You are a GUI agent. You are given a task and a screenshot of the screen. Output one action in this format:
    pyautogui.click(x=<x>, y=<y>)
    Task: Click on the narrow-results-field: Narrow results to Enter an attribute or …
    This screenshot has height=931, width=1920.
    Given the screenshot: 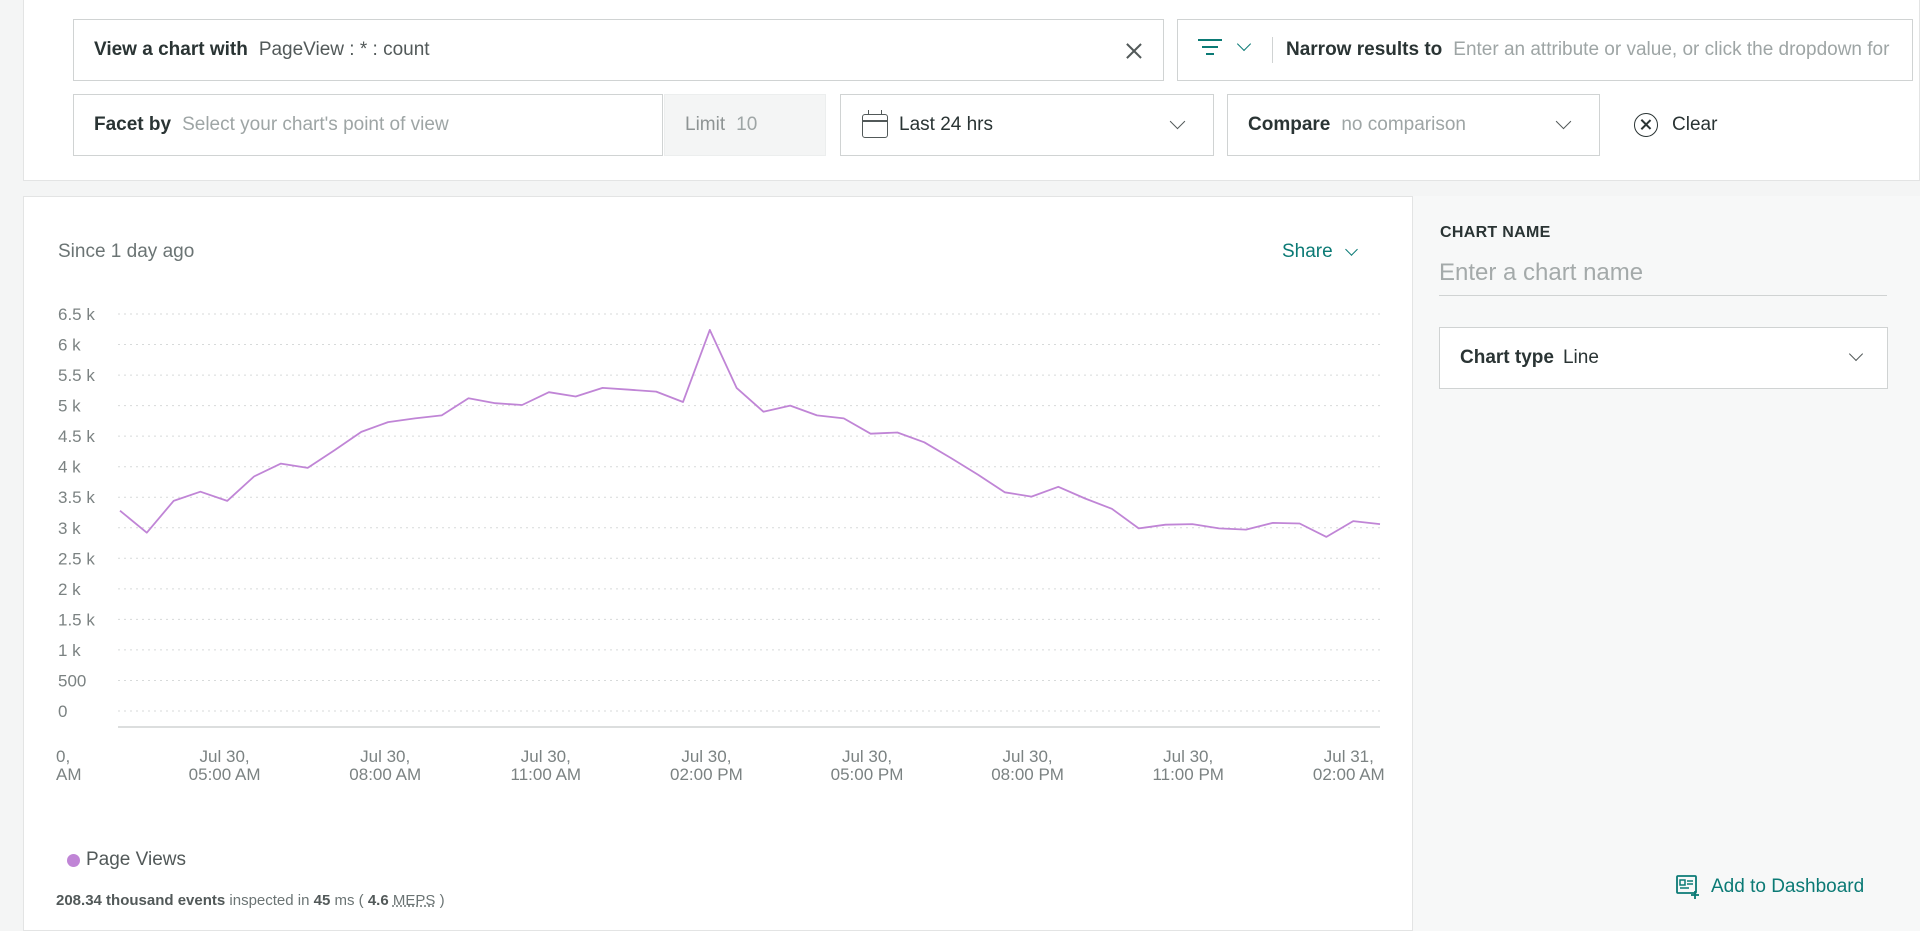 What is the action you would take?
    pyautogui.click(x=1545, y=50)
    